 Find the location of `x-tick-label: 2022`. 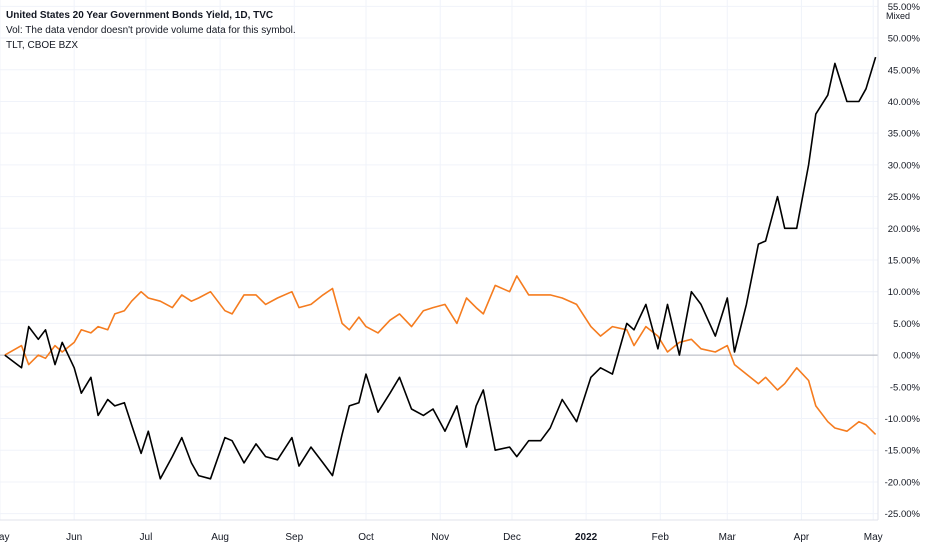

x-tick-label: 2022 is located at coordinates (586, 537).